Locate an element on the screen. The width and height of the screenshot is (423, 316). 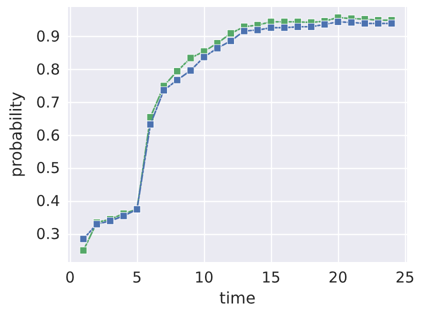
x-axis-title: time is located at coordinates (237, 298).